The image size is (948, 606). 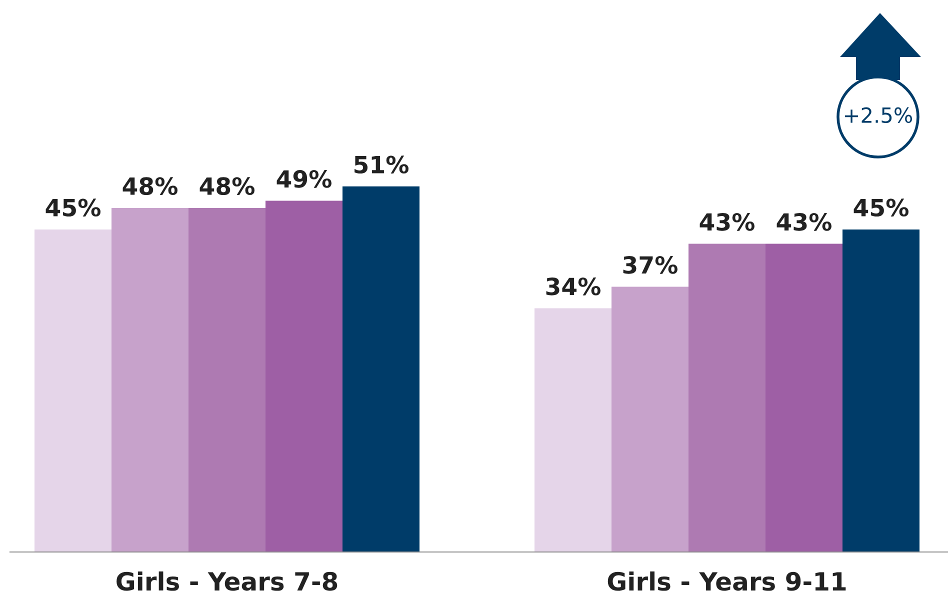 What do you see at coordinates (878, 115) in the screenshot?
I see `text: +2.5%` at bounding box center [878, 115].